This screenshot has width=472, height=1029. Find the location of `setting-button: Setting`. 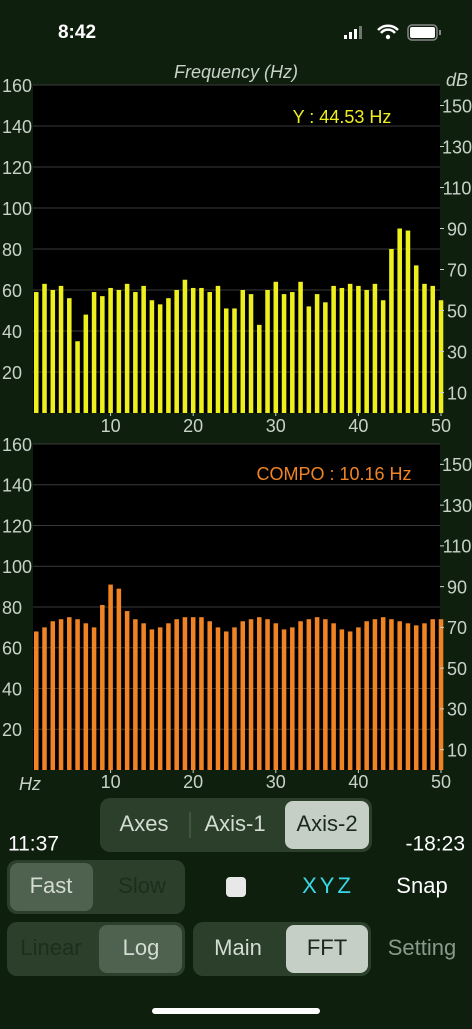

setting-button: Setting is located at coordinates (422, 947).